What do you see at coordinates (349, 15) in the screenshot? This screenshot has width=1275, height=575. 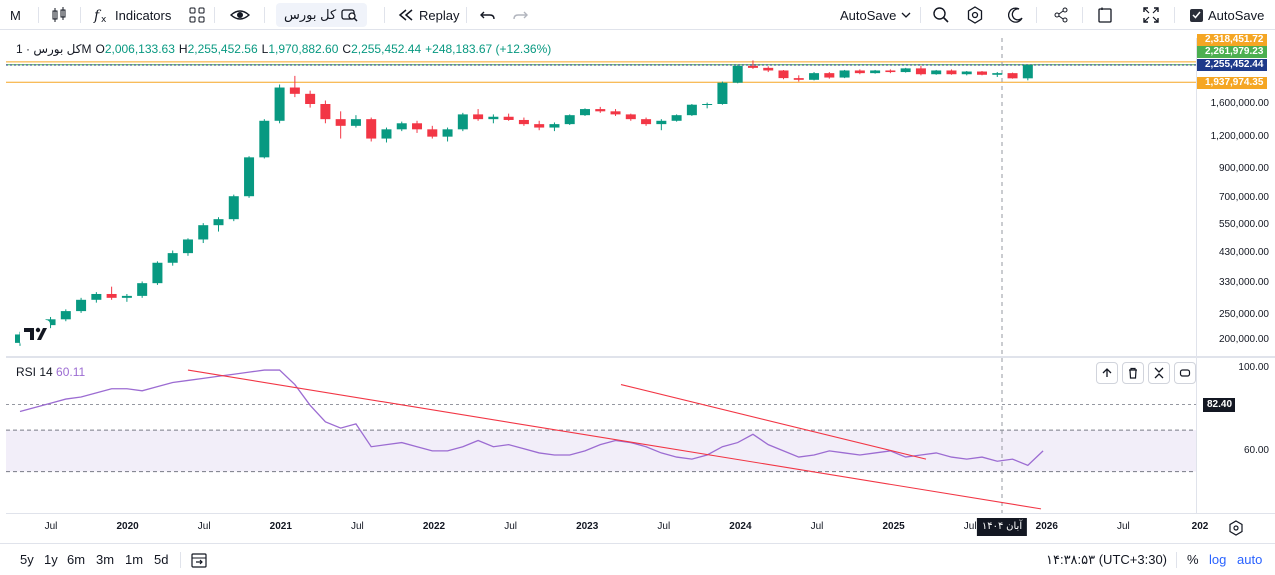 I see `search-icon` at bounding box center [349, 15].